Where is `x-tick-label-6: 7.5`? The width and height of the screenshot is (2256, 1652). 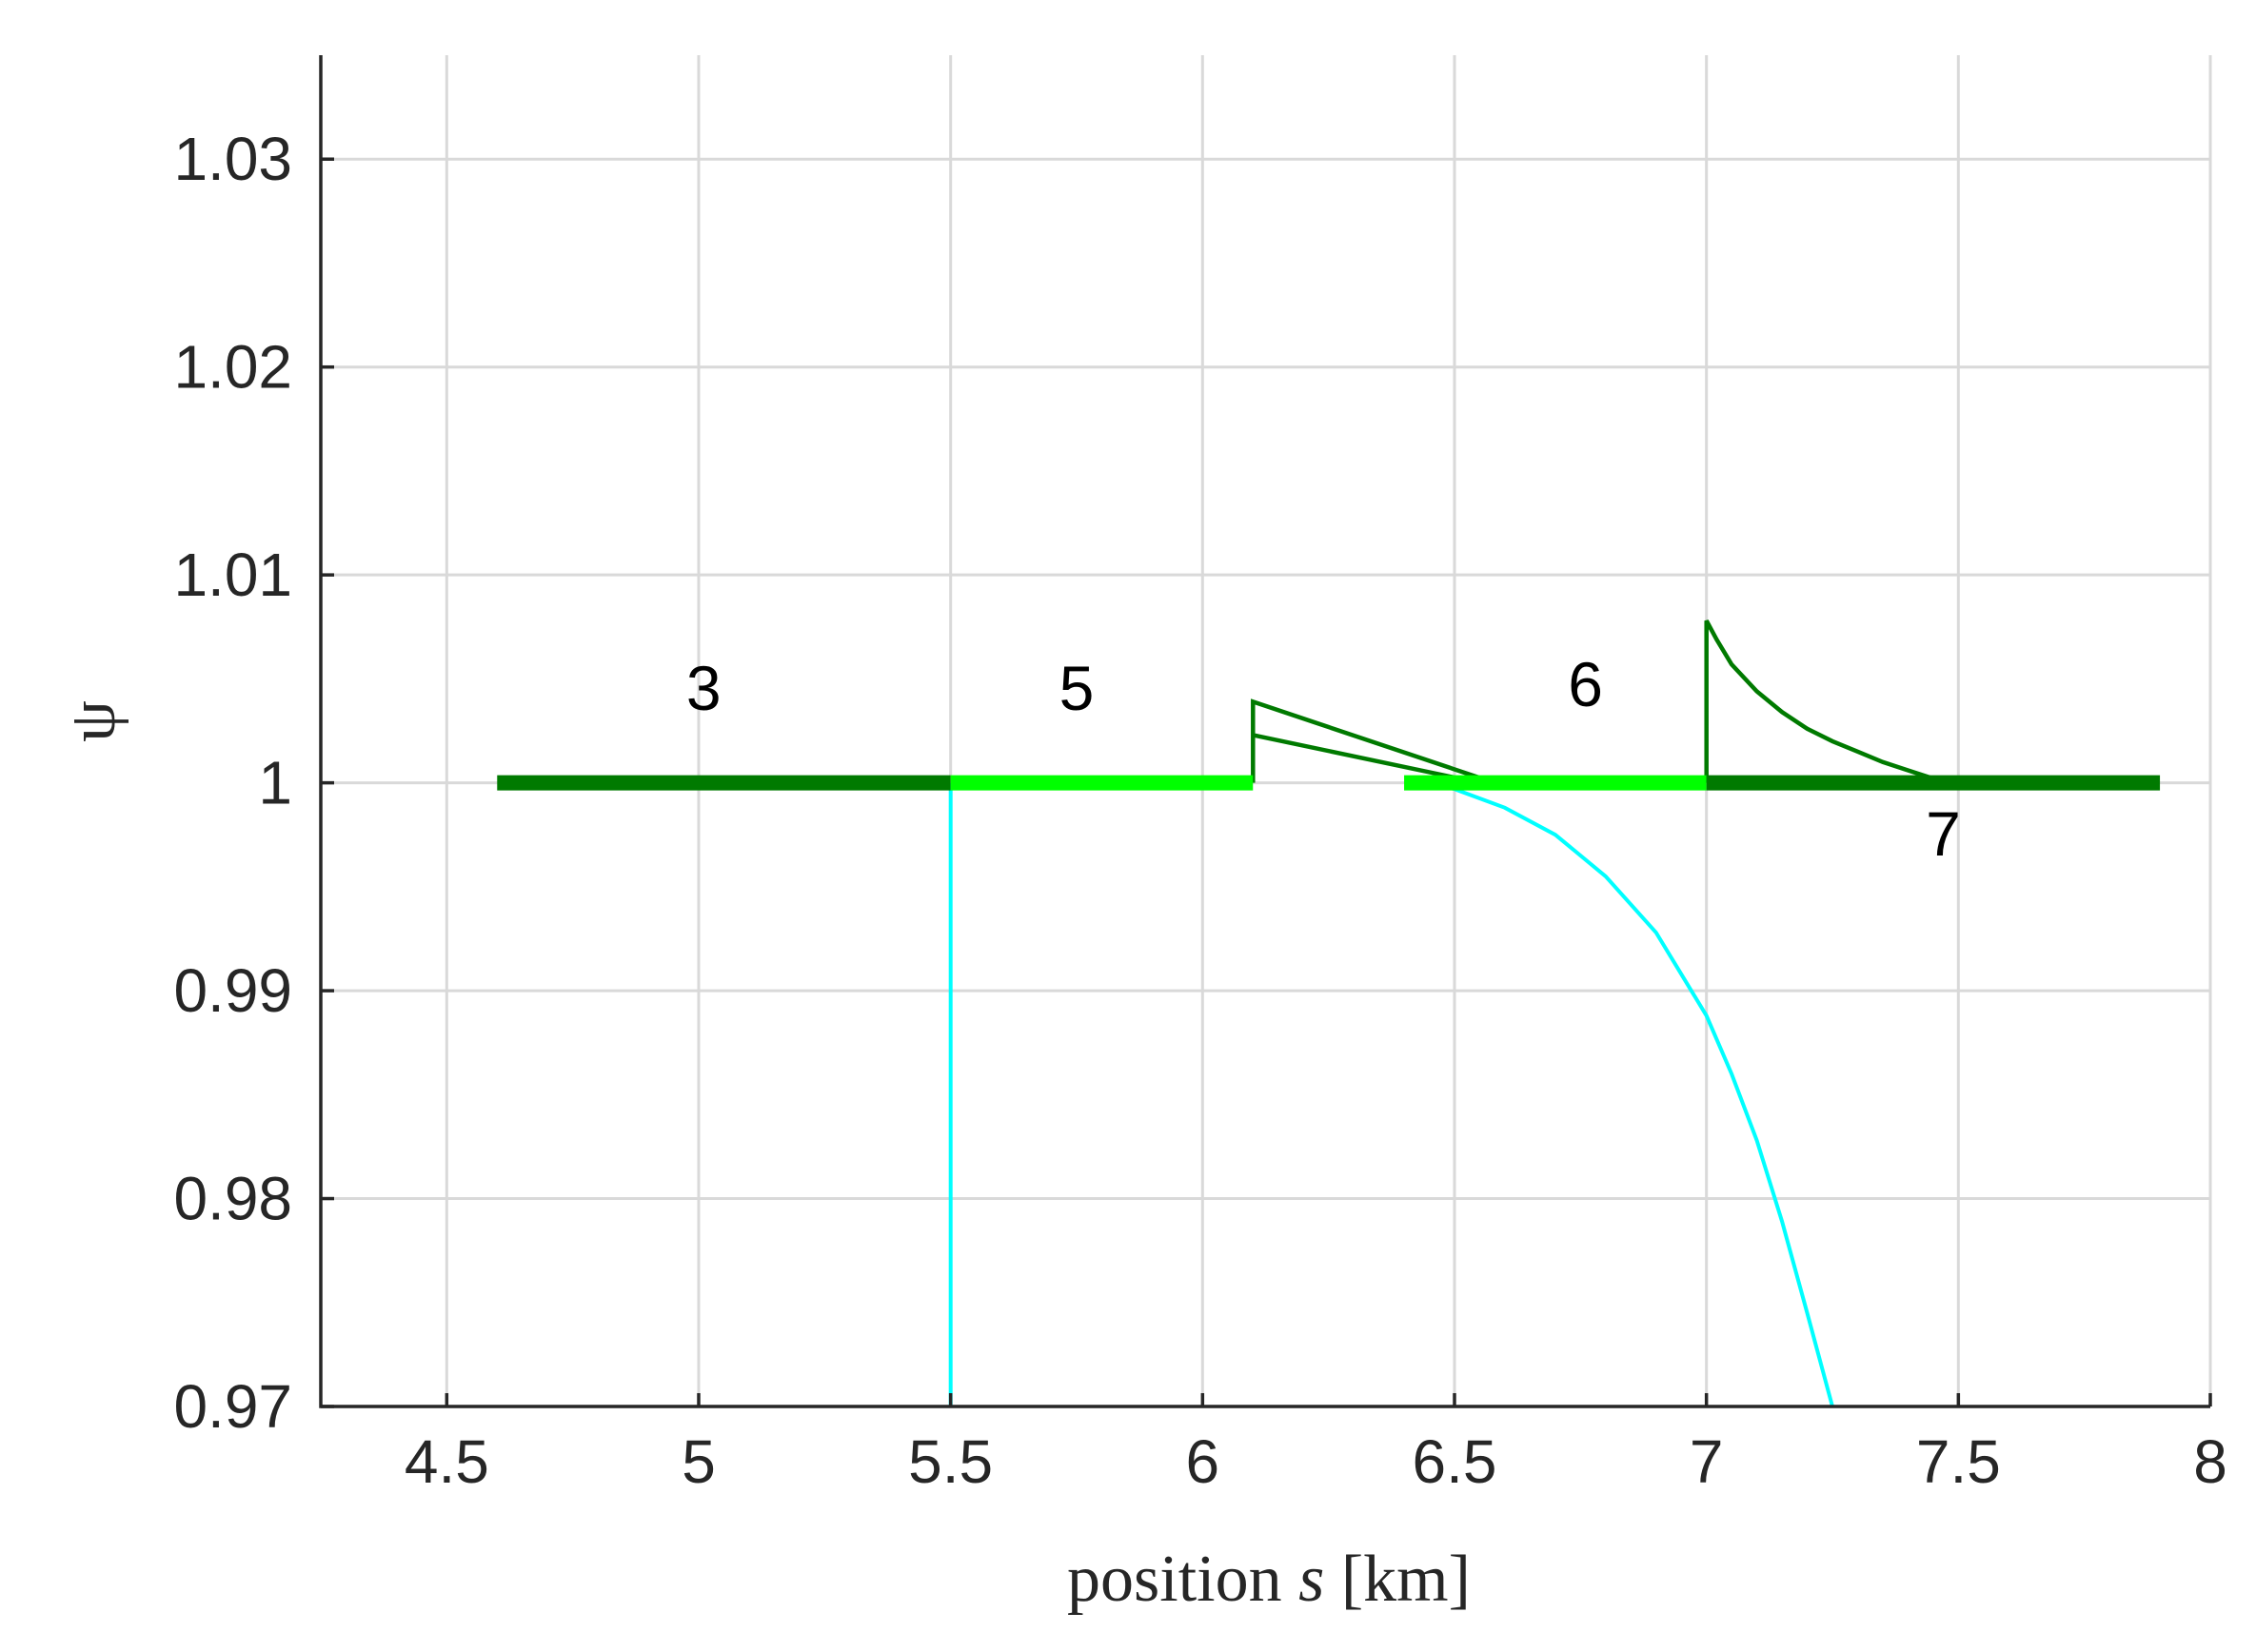
x-tick-label-6: 7.5 is located at coordinates (1958, 1462).